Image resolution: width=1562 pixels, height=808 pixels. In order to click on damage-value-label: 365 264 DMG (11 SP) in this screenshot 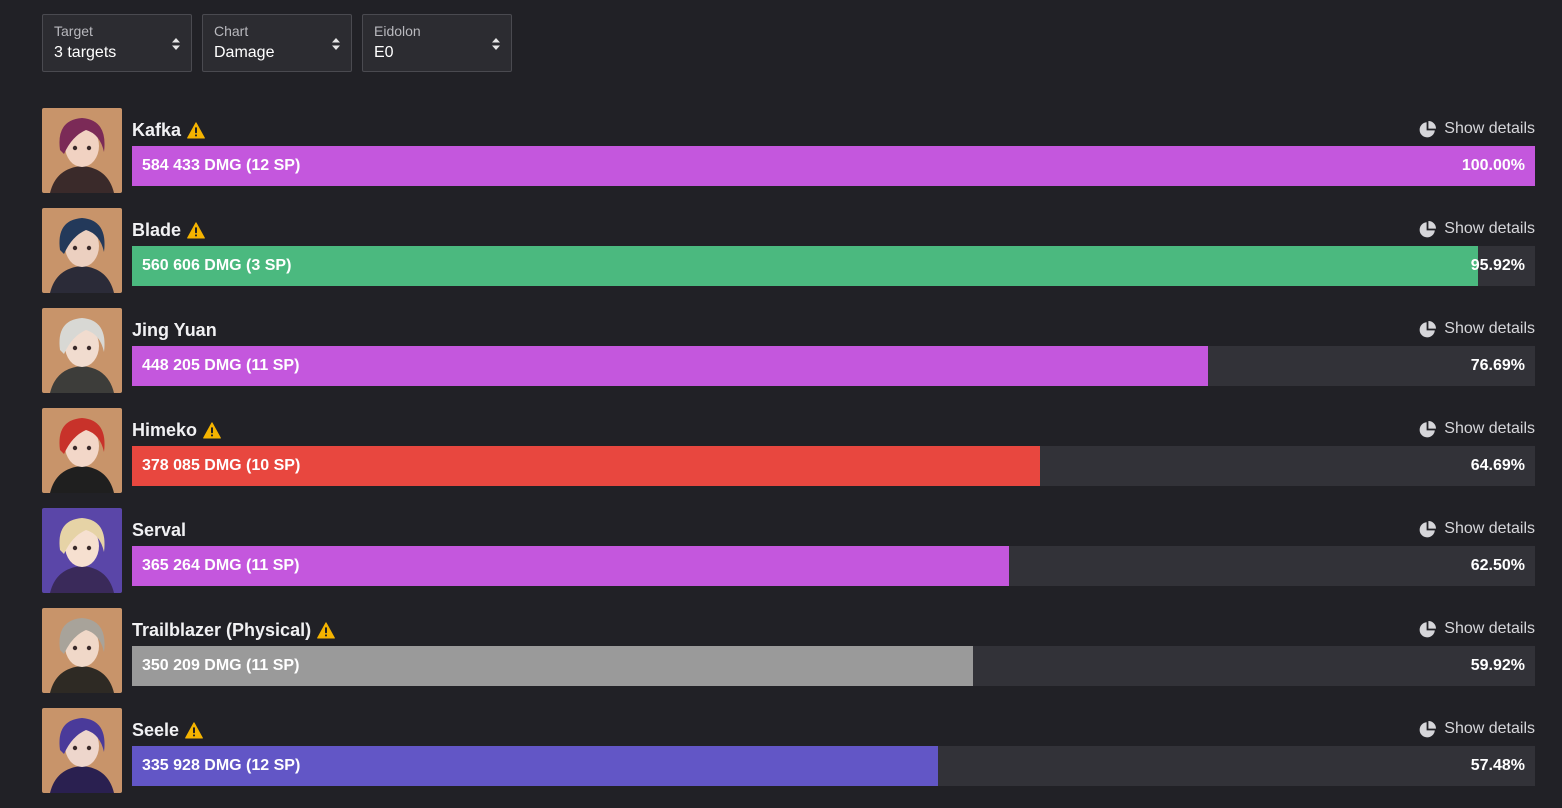, I will do `click(221, 565)`.